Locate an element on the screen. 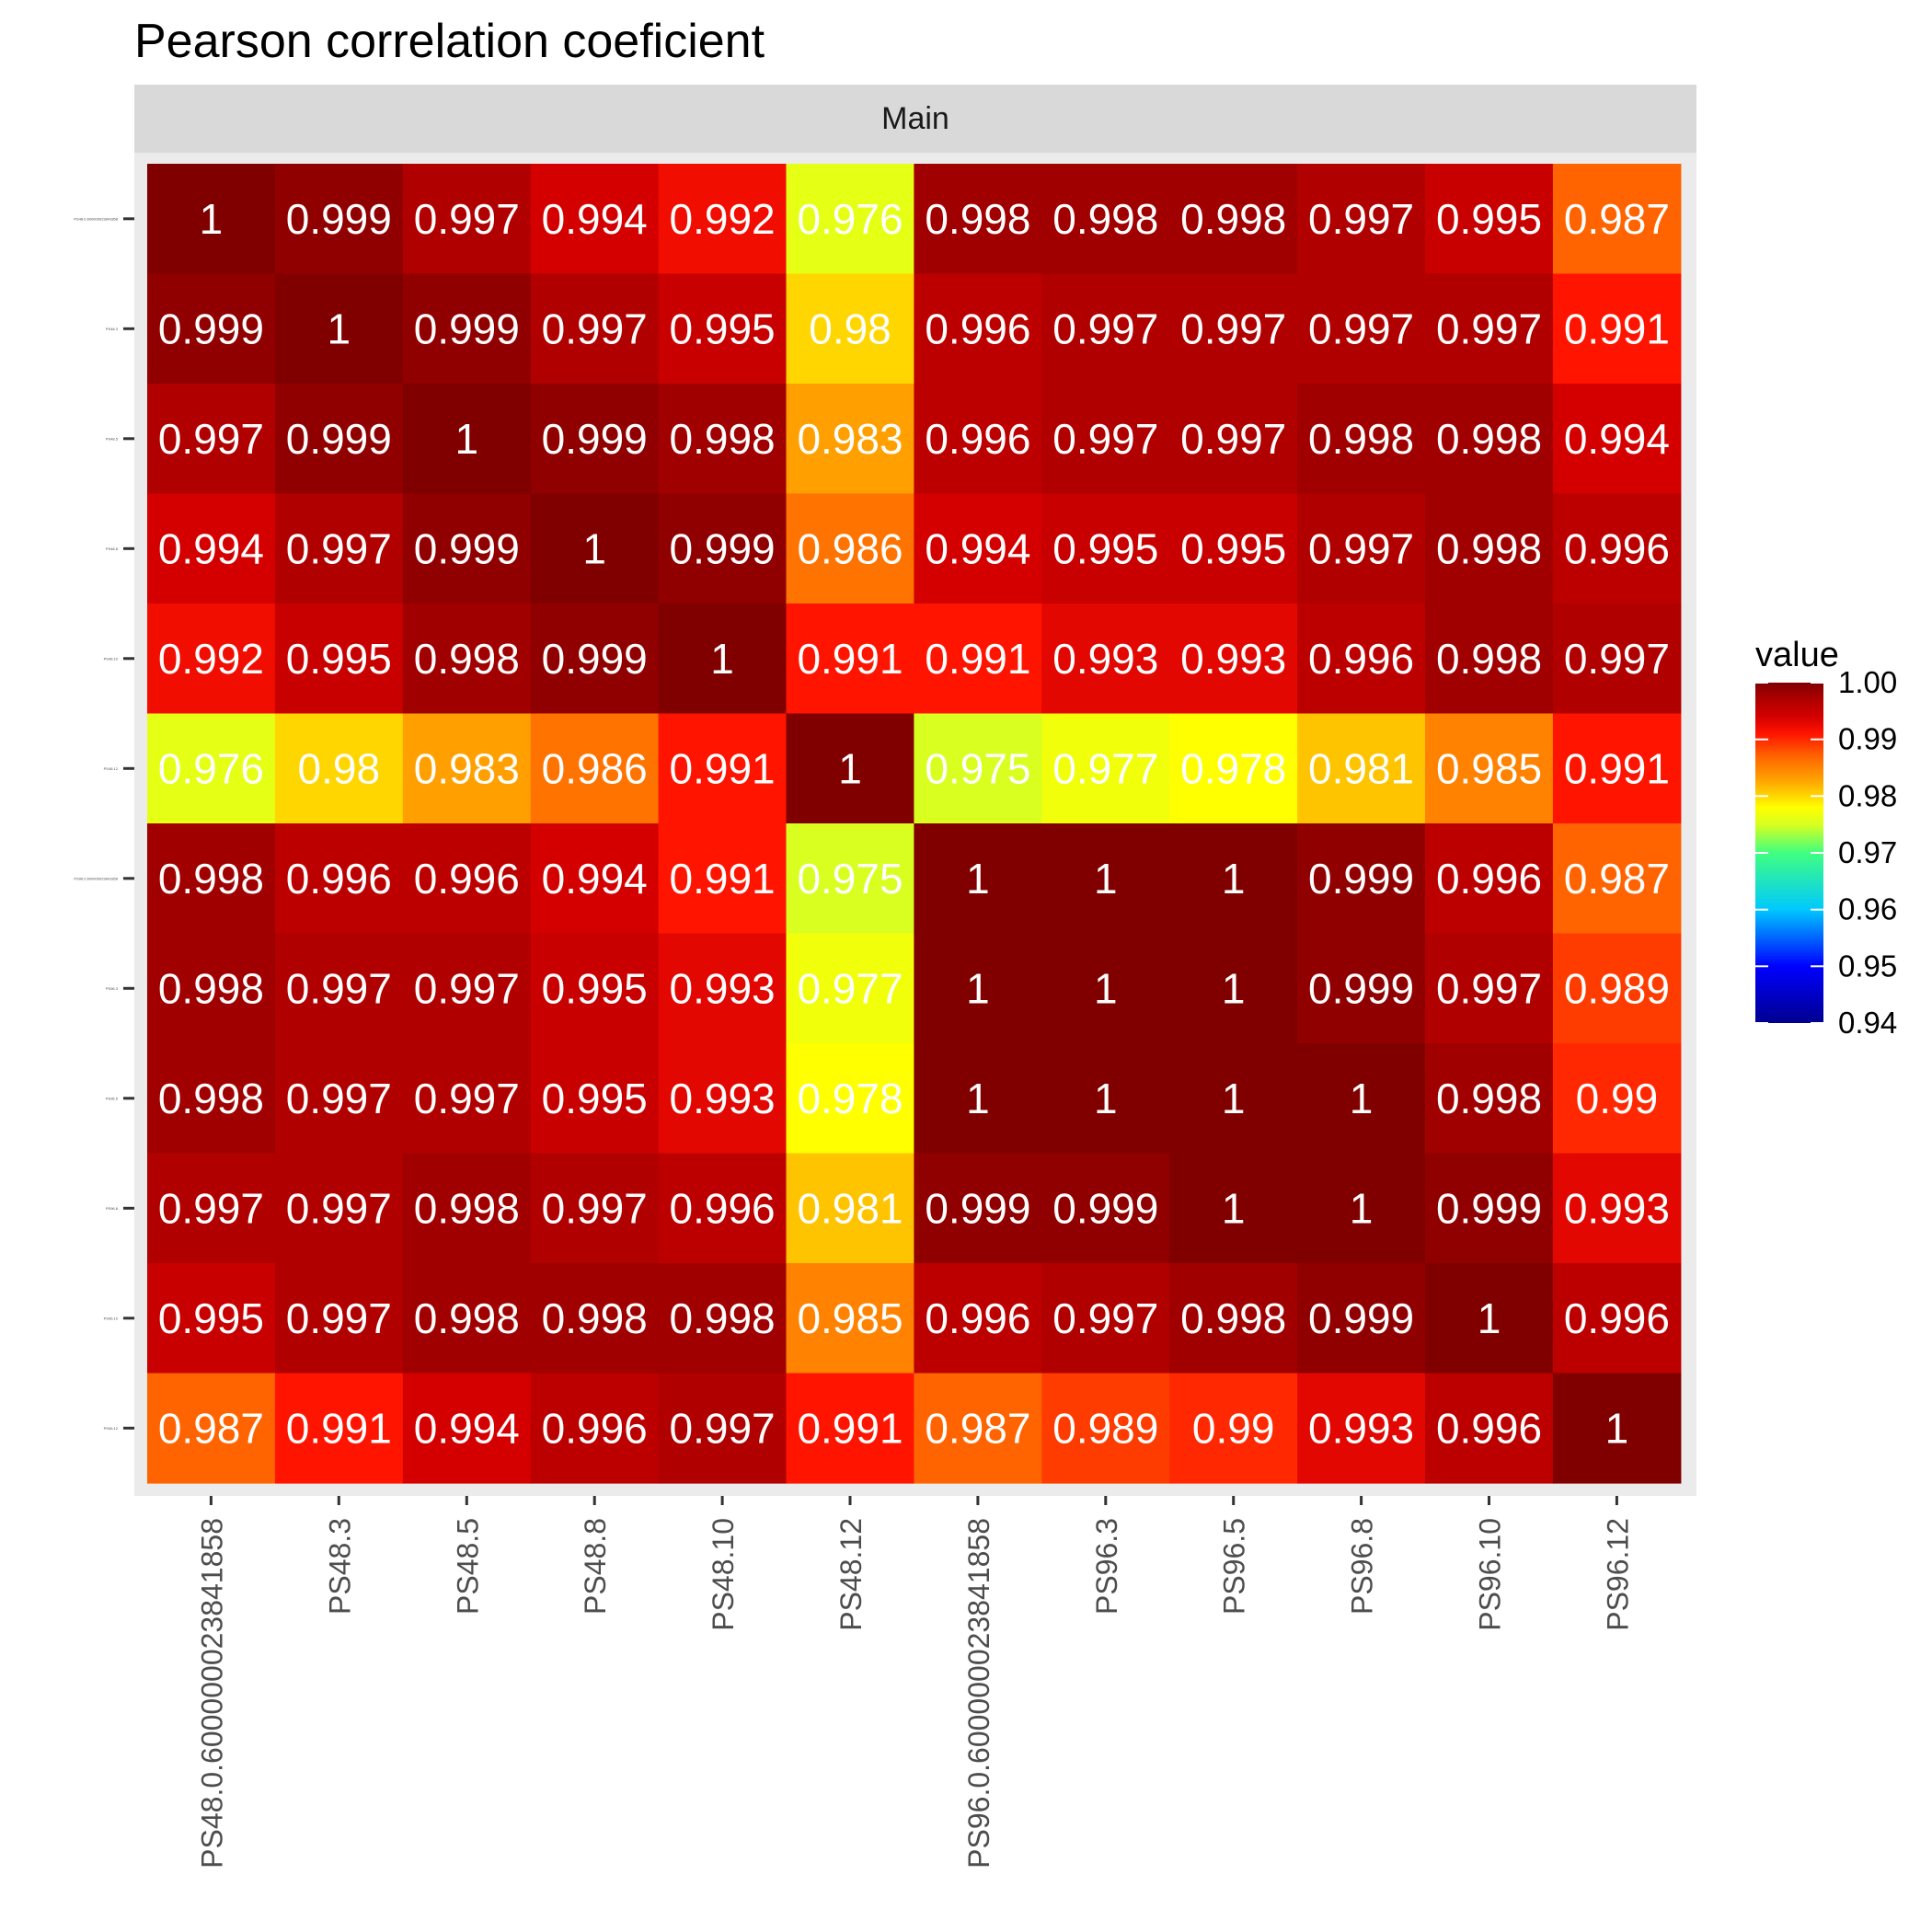  cell-value-label: 0.992 is located at coordinates (723, 219).